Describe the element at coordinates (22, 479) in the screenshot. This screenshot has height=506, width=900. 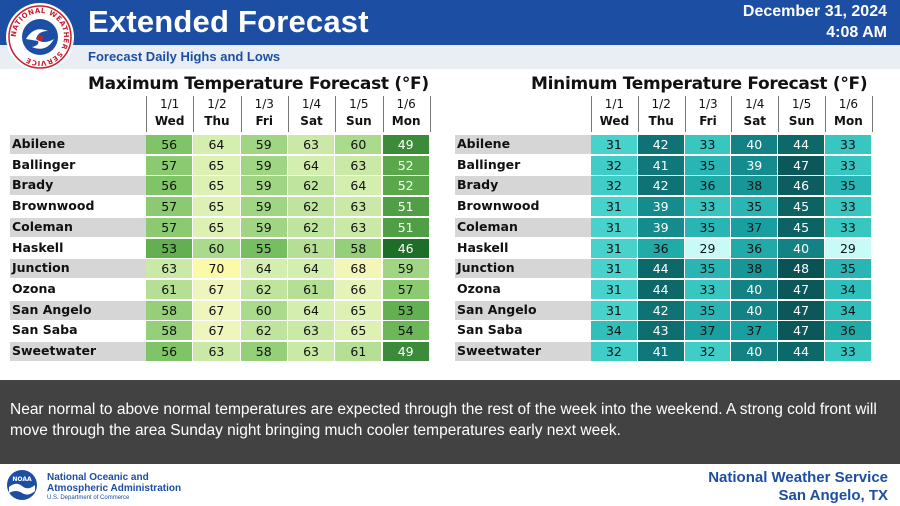
I see `noaa-logo-text: NOAA` at that location.